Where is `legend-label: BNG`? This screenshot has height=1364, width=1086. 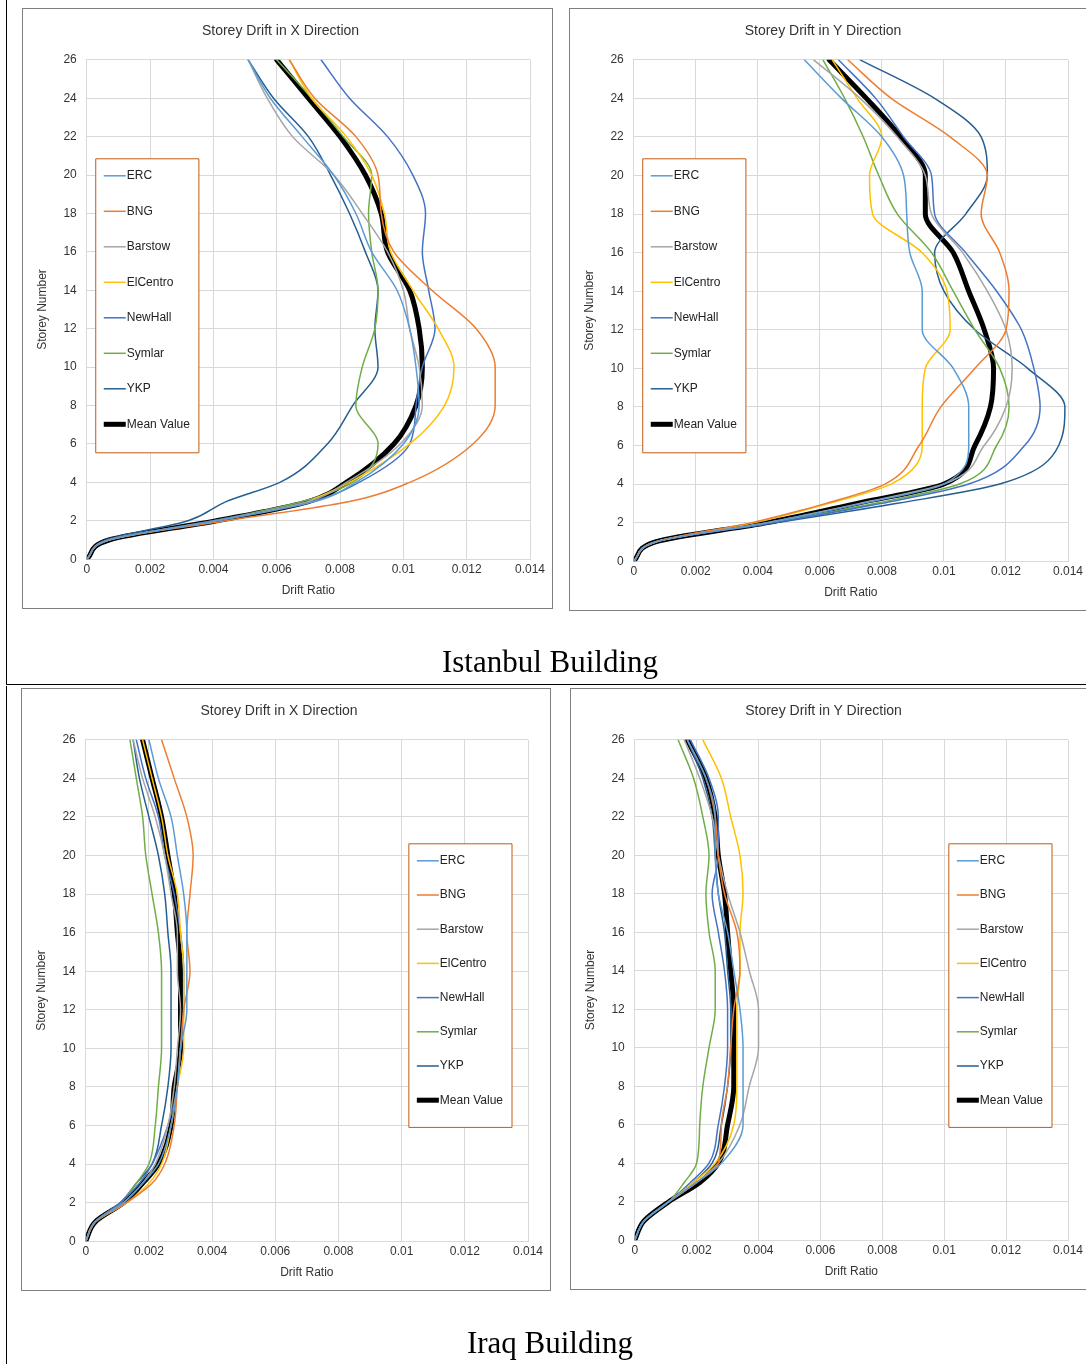
legend-label: BNG is located at coordinates (139, 210).